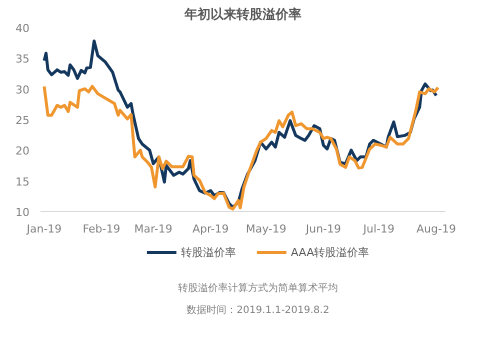 Image resolution: width=500 pixels, height=341 pixels. I want to click on legend-label: AAA转股溢价率, so click(330, 252).